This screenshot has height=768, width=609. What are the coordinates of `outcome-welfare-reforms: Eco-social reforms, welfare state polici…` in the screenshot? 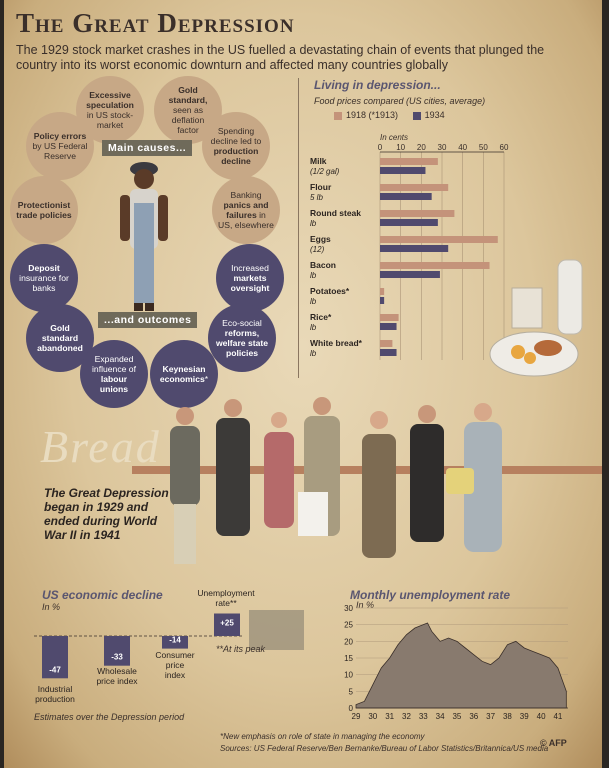 It's located at (242, 338).